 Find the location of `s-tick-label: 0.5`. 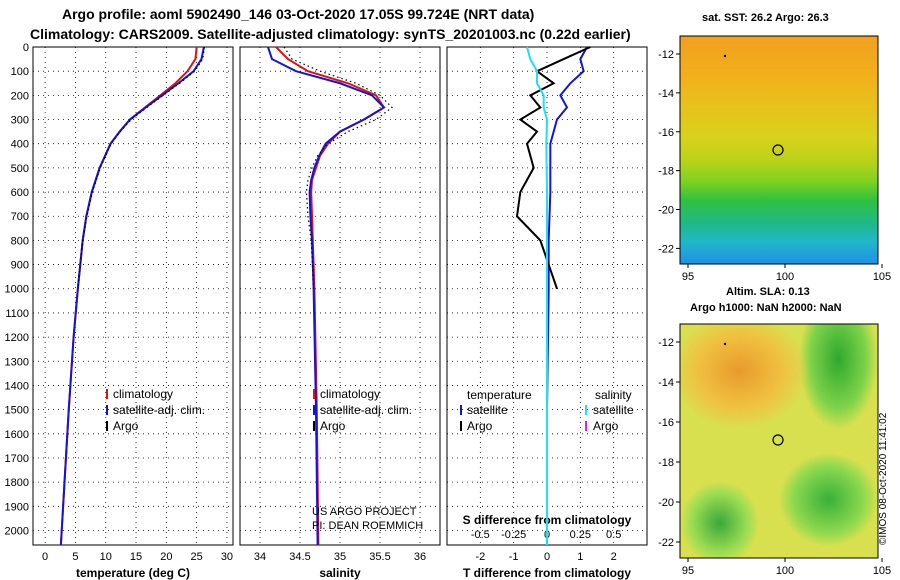

s-tick-label: 0.5 is located at coordinates (613, 535).